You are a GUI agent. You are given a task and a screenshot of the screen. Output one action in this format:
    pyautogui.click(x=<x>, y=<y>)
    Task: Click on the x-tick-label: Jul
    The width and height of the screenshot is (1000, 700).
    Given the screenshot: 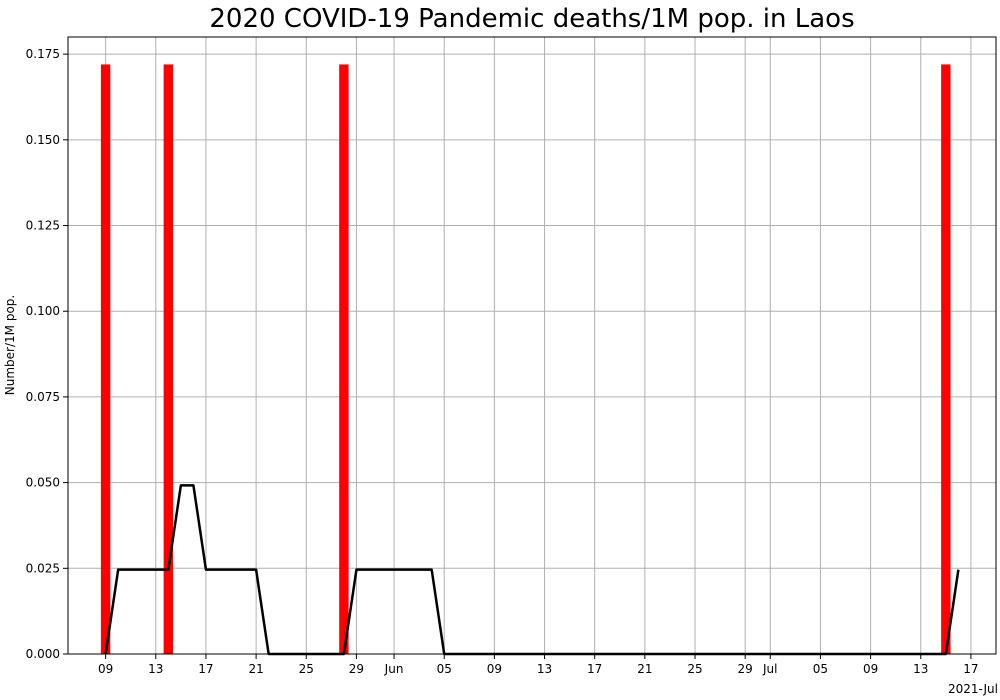 What is the action you would take?
    pyautogui.click(x=769, y=669)
    